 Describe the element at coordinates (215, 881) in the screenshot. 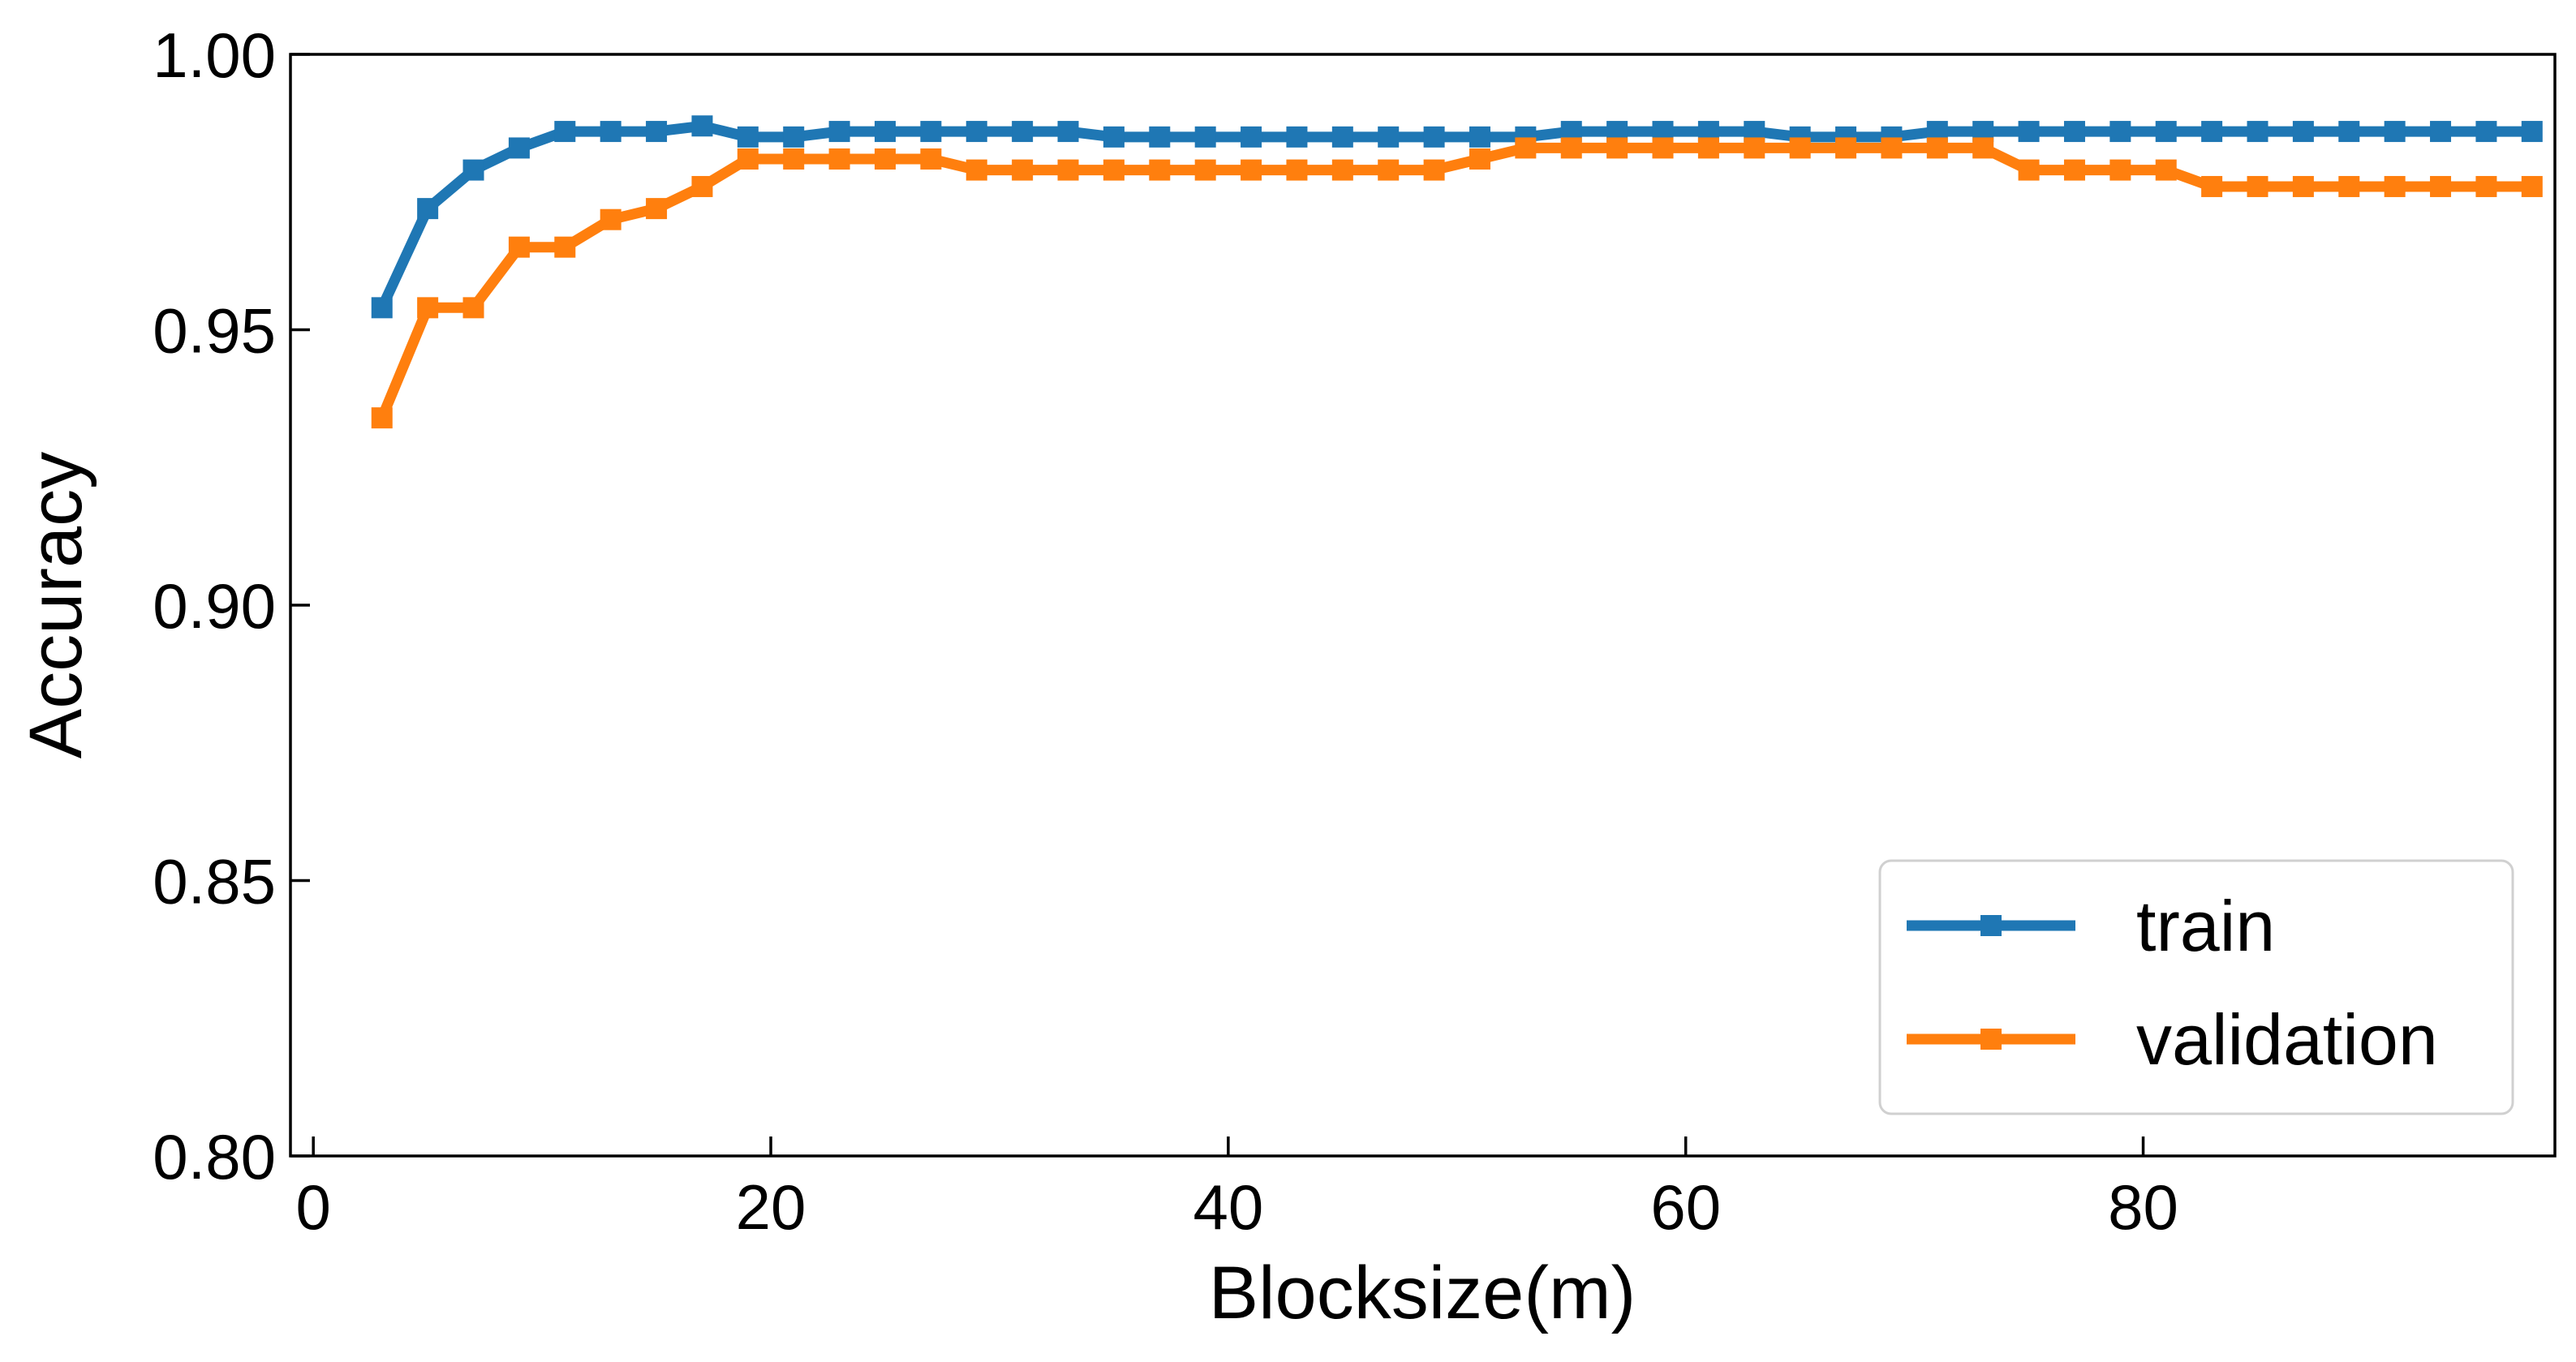

I see `y-tick-label: 0.85` at that location.